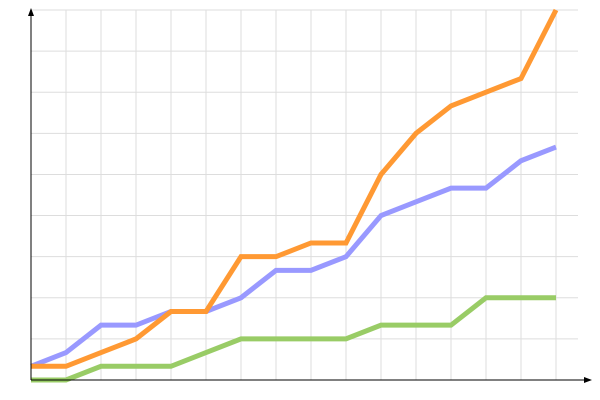 Image resolution: width=600 pixels, height=400 pixels. Describe the element at coordinates (588, 380) in the screenshot. I see `x-axis-arrow-icon` at that location.